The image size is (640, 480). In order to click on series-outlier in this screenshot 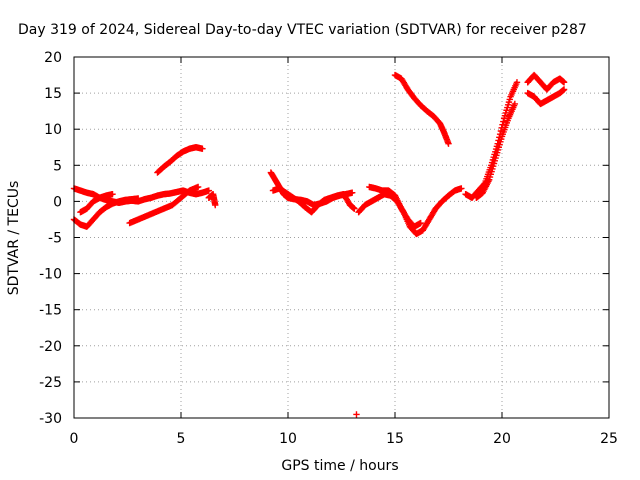, I will do `click(356, 414)`.